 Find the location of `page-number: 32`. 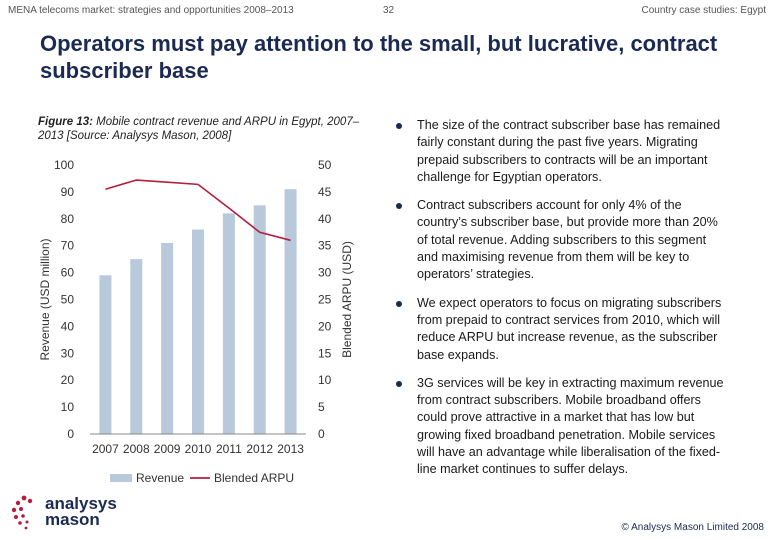

page-number: 32 is located at coordinates (389, 10).